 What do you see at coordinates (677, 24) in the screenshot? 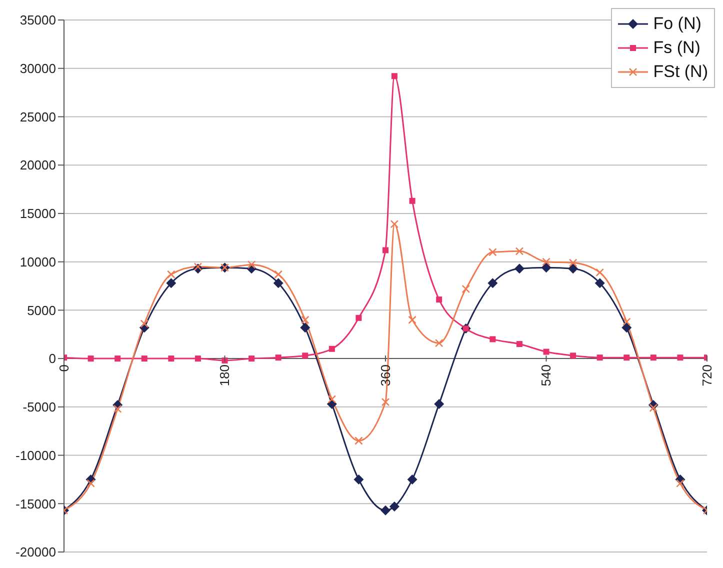
I see `legend-label: Fo (N)` at bounding box center [677, 24].